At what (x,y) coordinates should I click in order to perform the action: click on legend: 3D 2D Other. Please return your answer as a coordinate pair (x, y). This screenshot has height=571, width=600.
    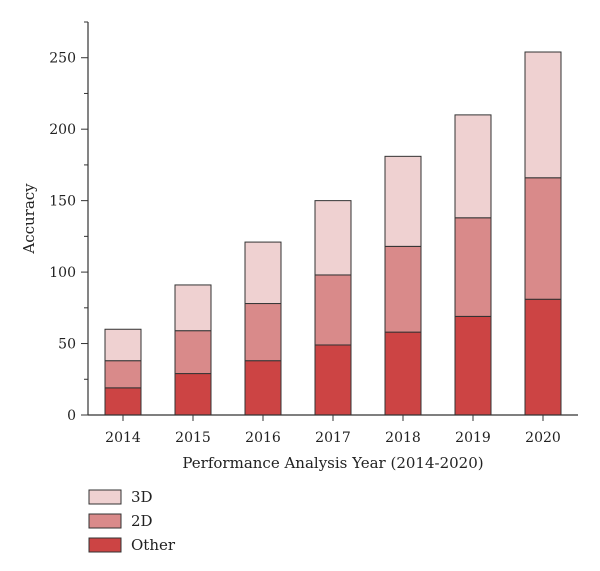
    Looking at the image, I should click on (132, 521).